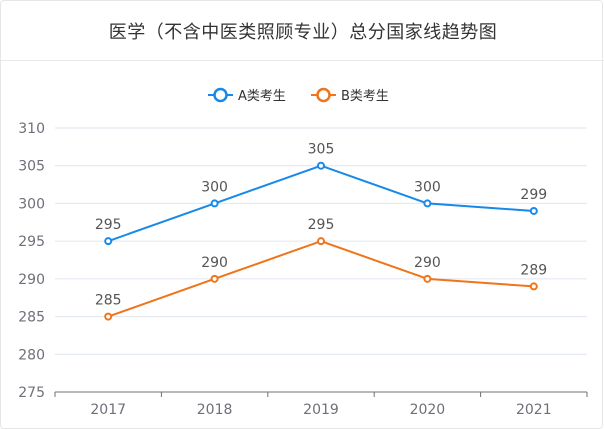  What do you see at coordinates (31, 242) in the screenshot?
I see `y-tick-label: 295` at bounding box center [31, 242].